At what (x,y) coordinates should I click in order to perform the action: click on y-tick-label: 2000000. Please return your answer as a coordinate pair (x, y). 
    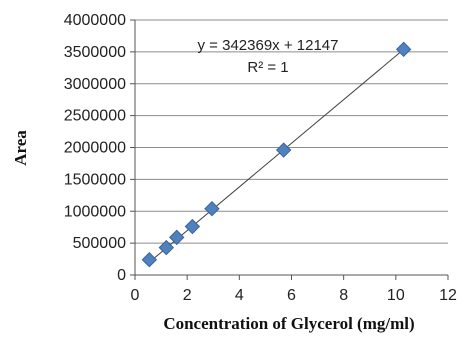
    Looking at the image, I should click on (95, 148).